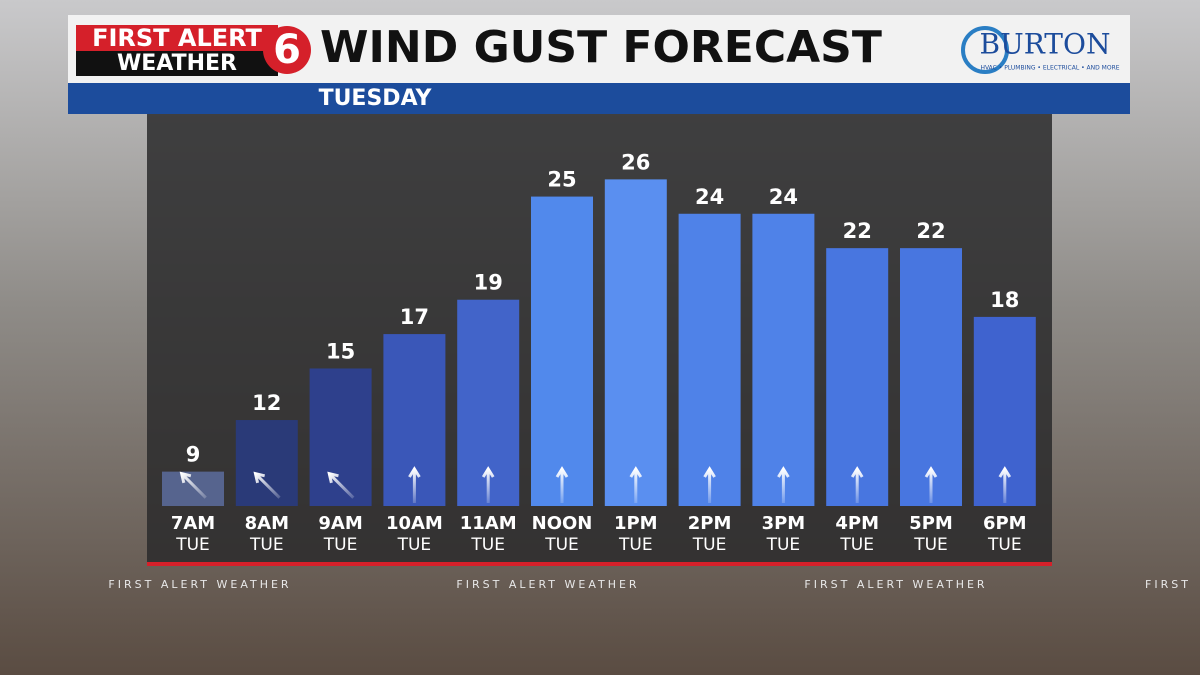  I want to click on footer-text: FIRST, so click(1168, 584).